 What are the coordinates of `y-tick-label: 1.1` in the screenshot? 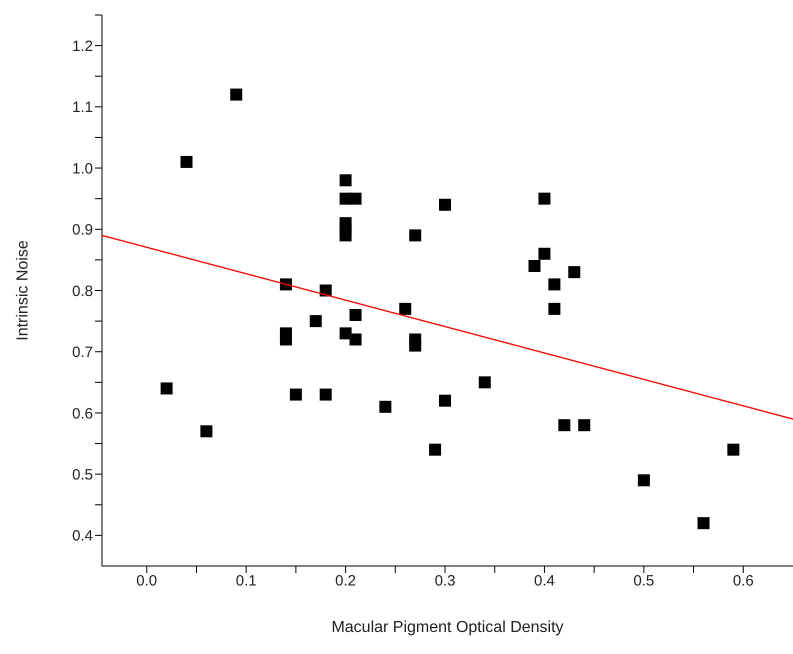 It's located at (82, 107).